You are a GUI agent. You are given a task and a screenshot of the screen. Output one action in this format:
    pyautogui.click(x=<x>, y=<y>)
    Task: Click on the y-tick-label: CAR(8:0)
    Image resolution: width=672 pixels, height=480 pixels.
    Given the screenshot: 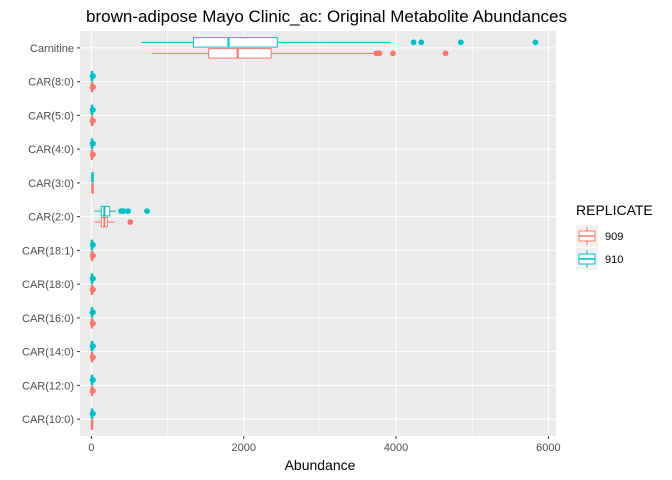 What is the action you would take?
    pyautogui.click(x=51, y=83)
    